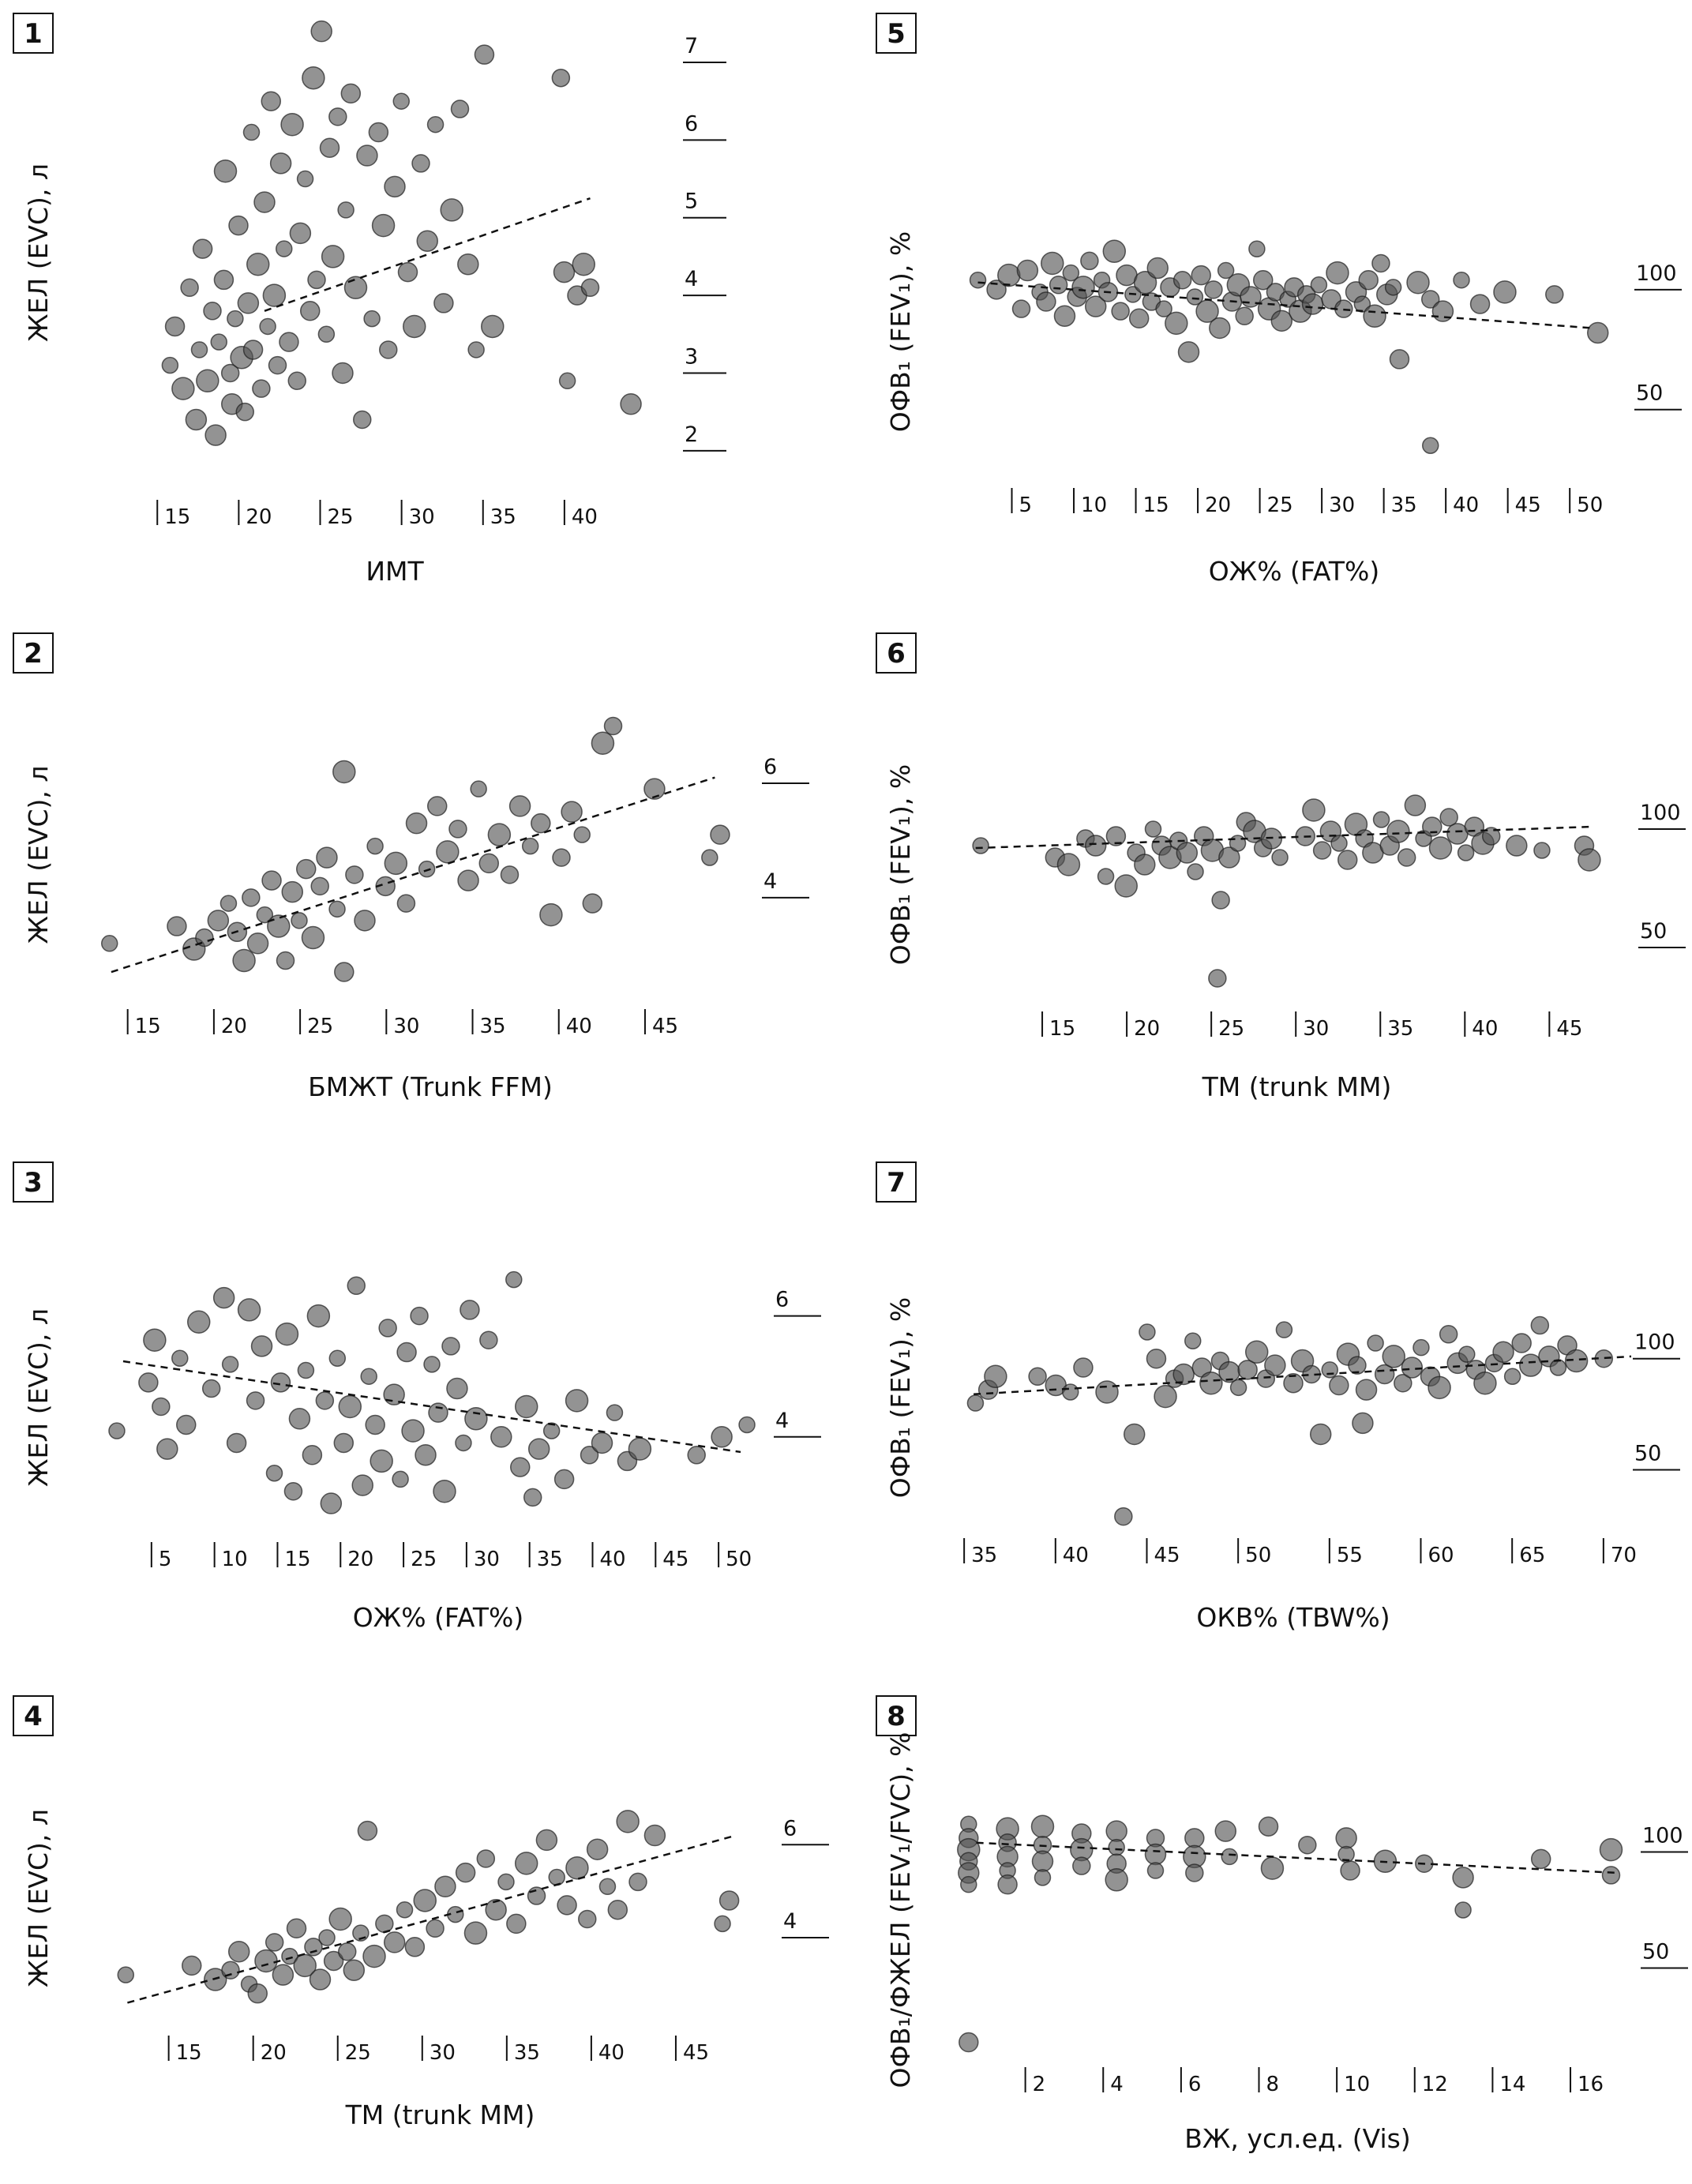 Image resolution: width=1692 pixels, height=2184 pixels. Describe the element at coordinates (234, 1026) in the screenshot. I see `x-tick-label: 20` at that location.